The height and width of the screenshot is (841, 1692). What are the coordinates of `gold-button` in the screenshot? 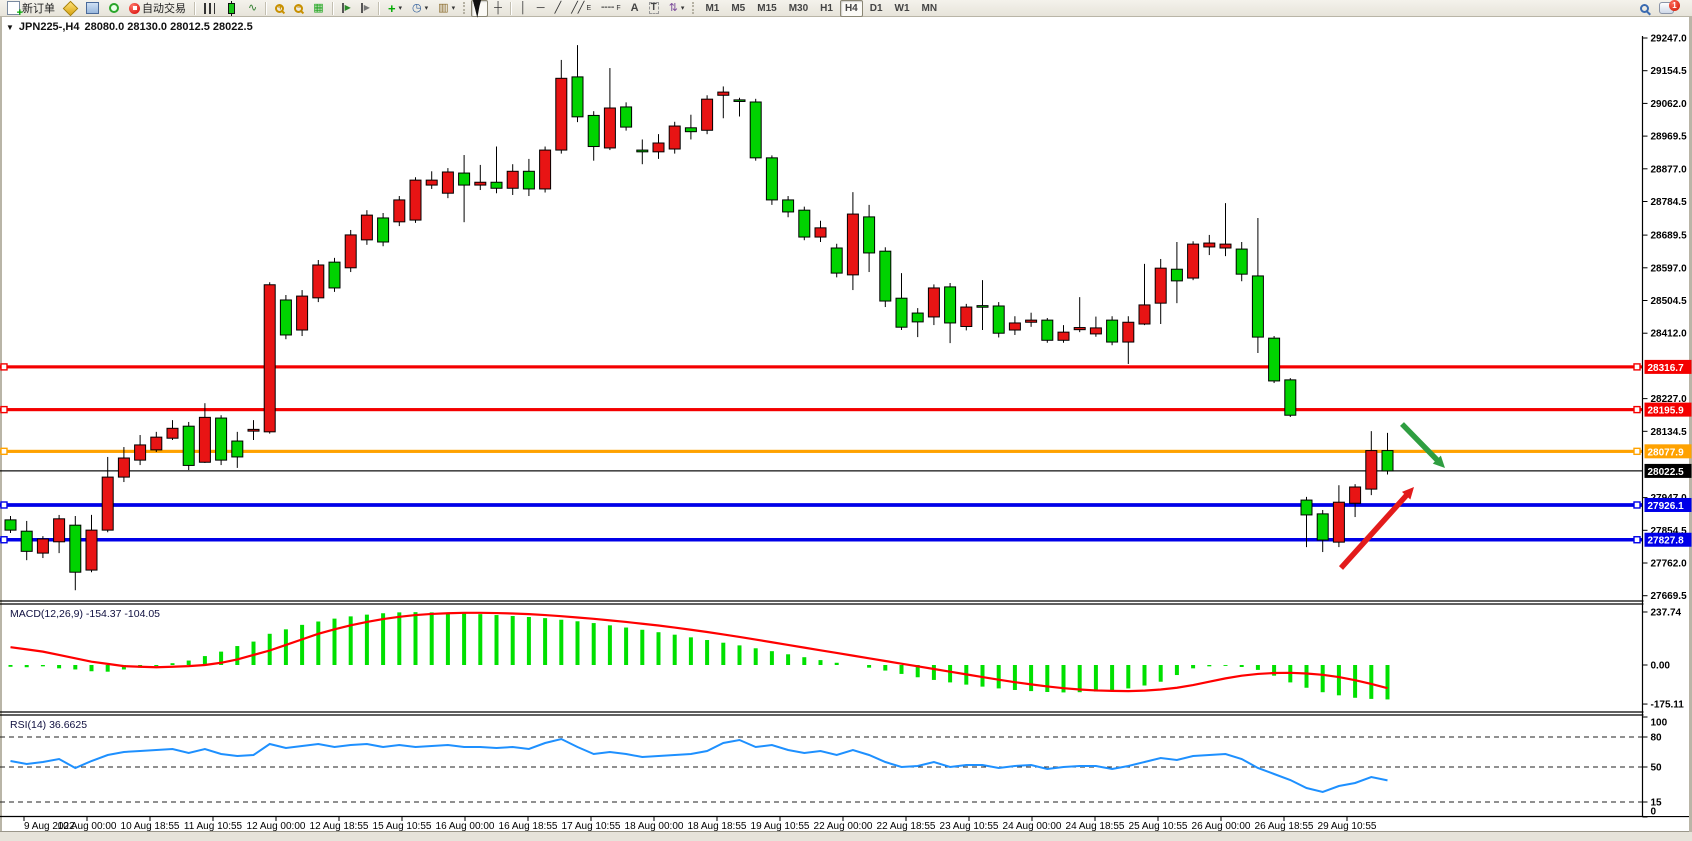 It's located at (70, 8).